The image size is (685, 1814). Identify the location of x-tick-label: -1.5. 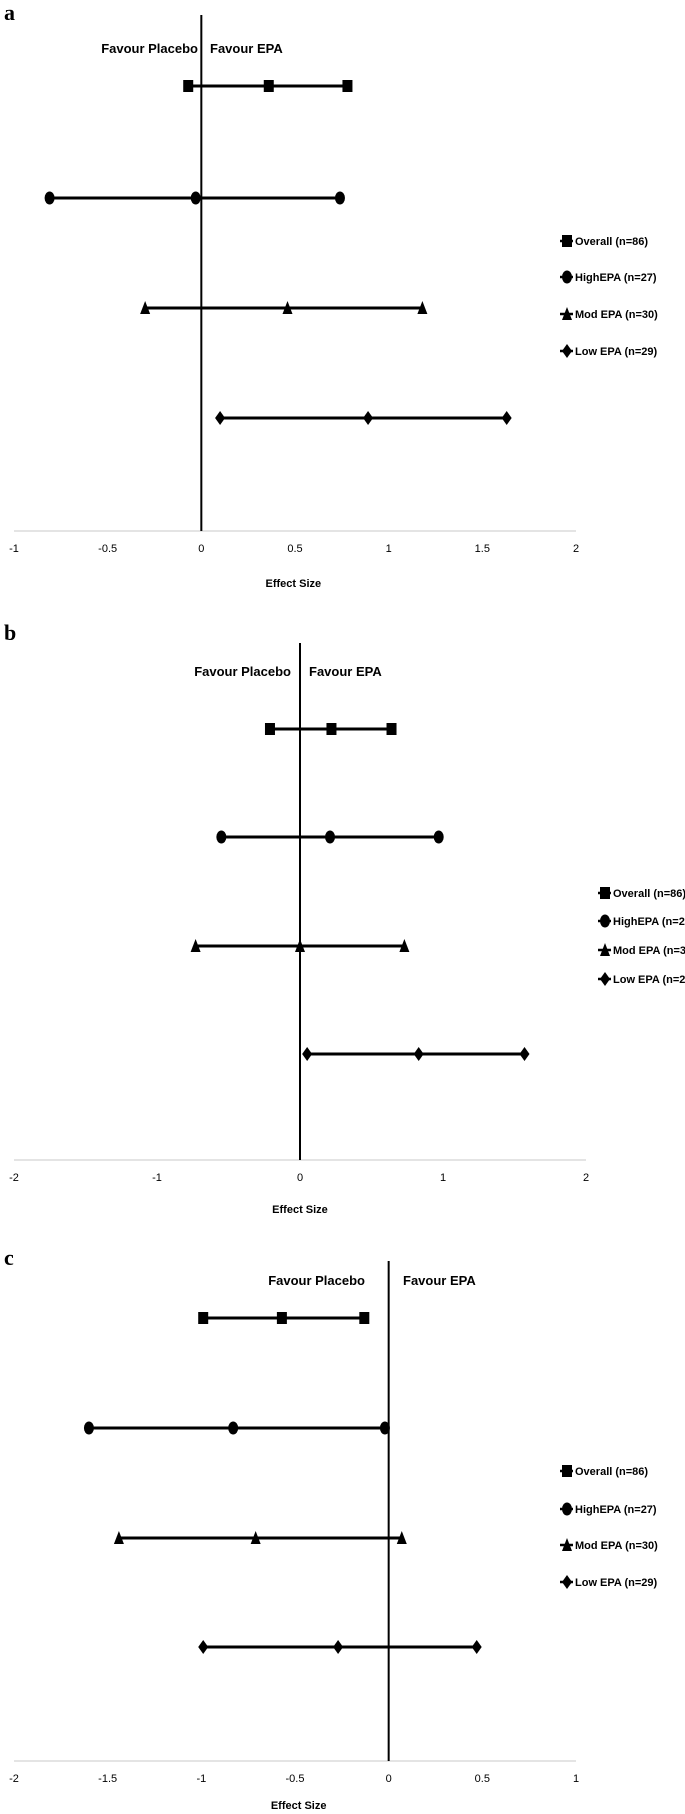
(107, 1779).